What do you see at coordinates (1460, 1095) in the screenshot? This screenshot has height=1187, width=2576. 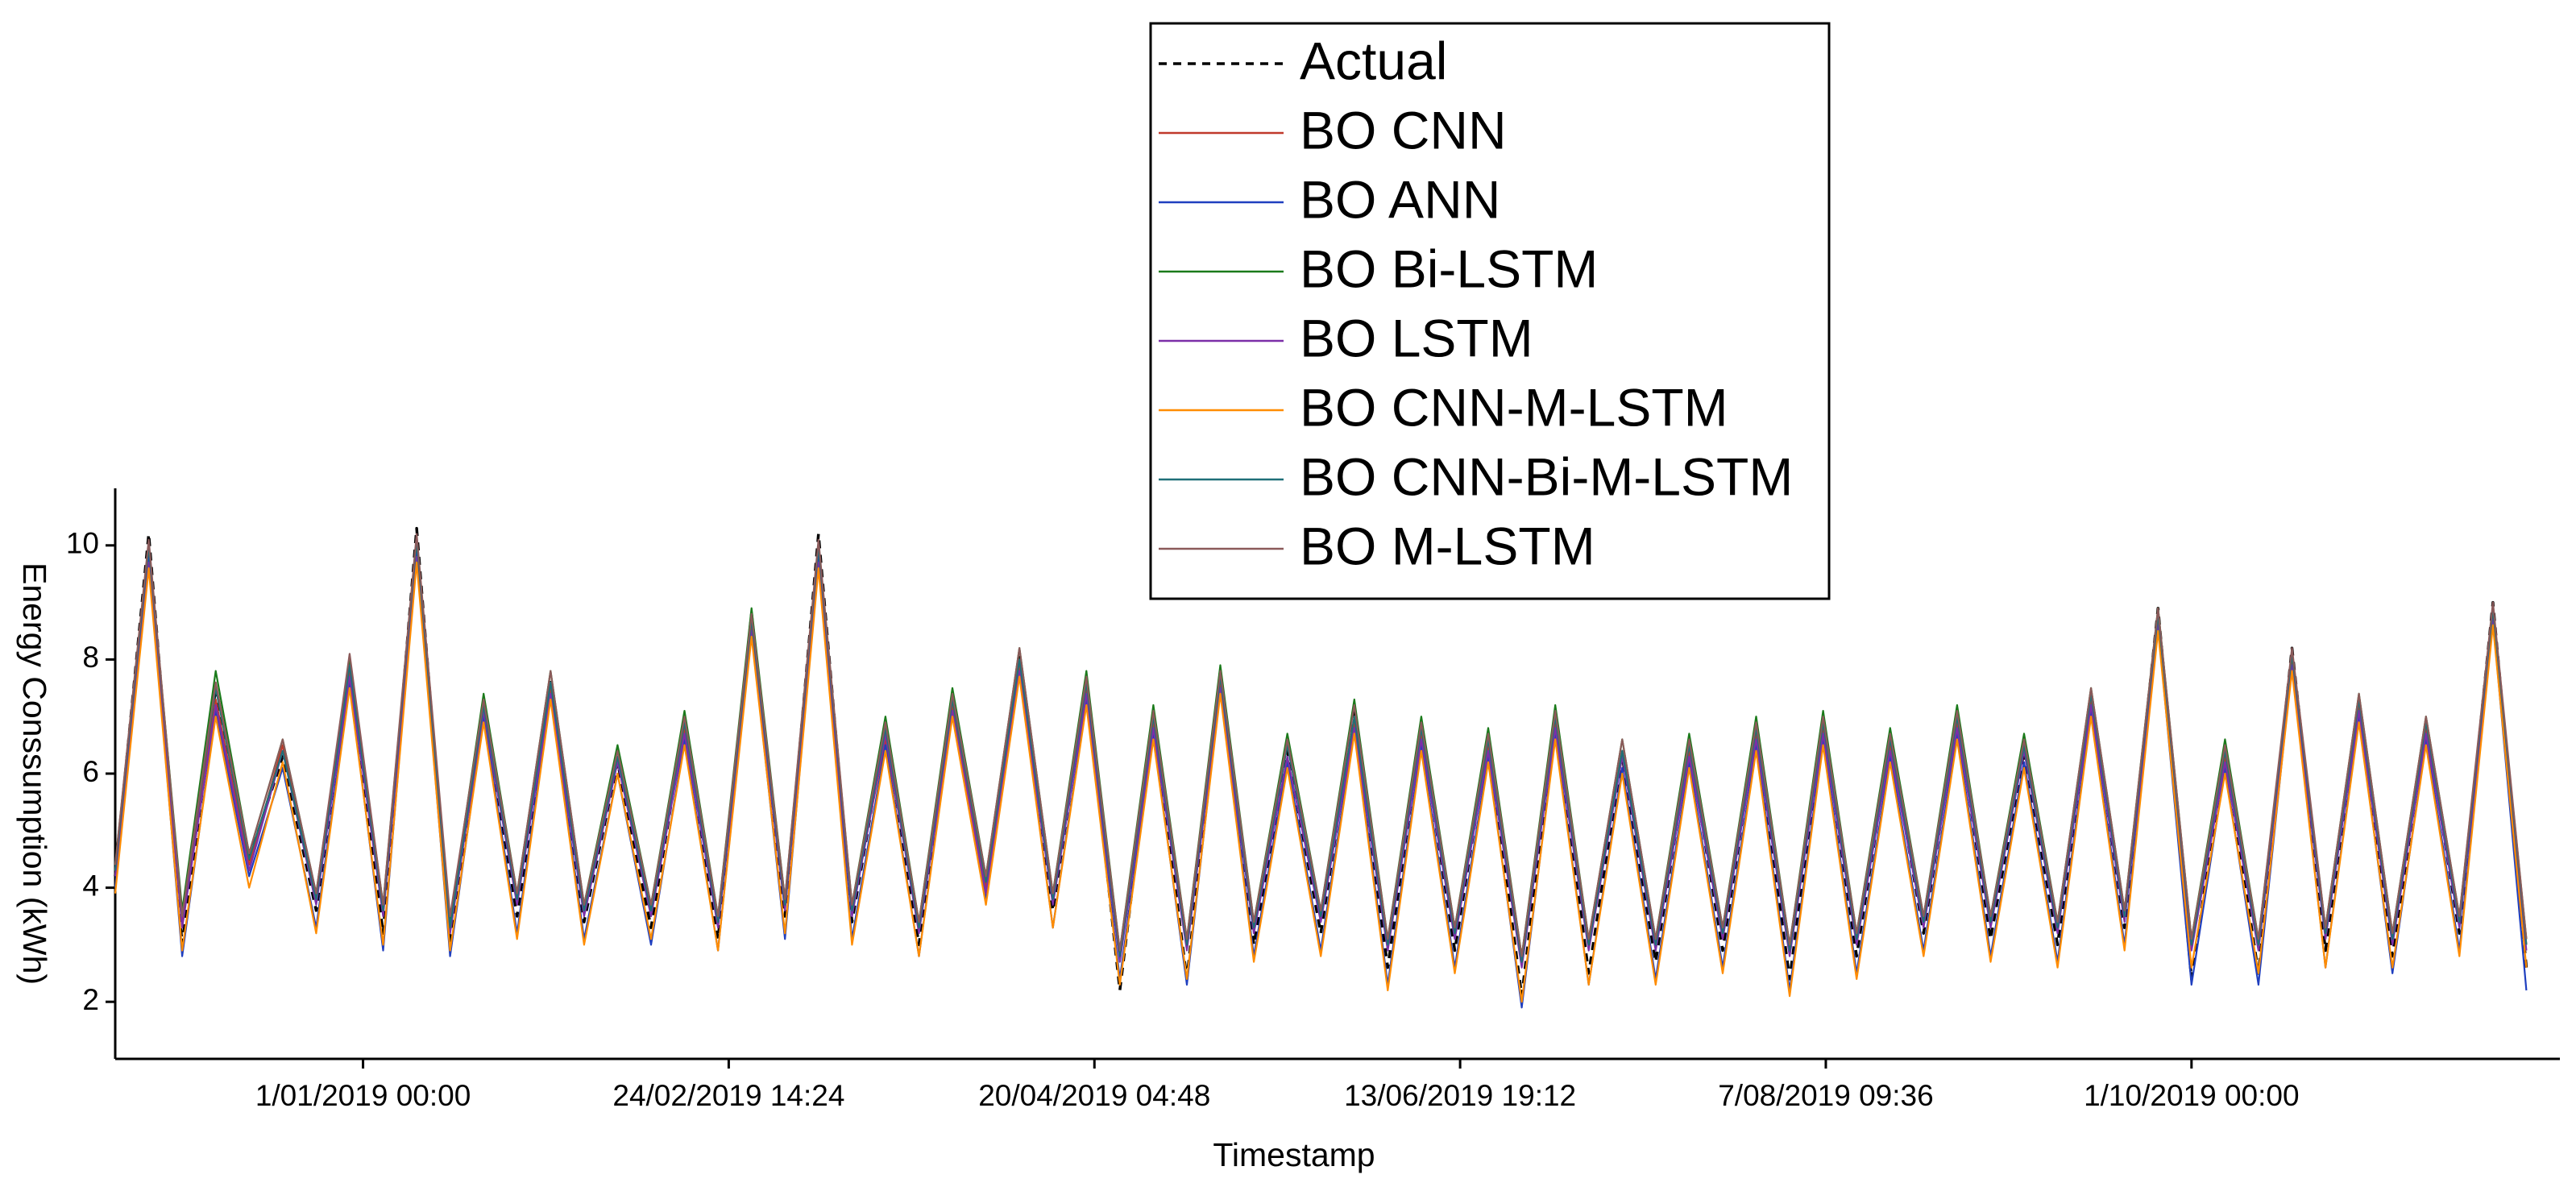 I see `x-tick-label: 13/06/2019 19:12` at bounding box center [1460, 1095].